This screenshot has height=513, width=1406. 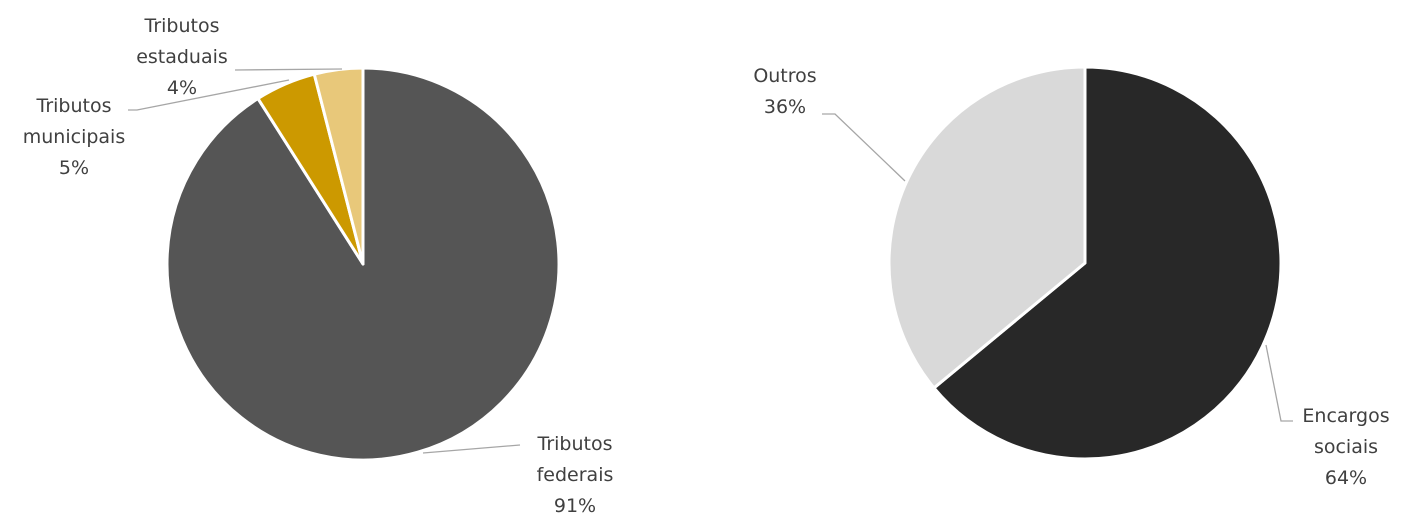 What do you see at coordinates (987, 227) in the screenshot?
I see `pie-slice-outros` at bounding box center [987, 227].